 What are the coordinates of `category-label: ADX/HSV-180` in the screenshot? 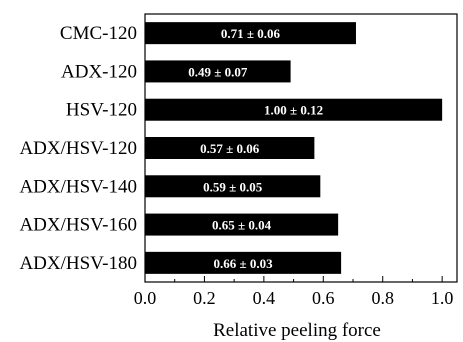 It's located at (78, 263).